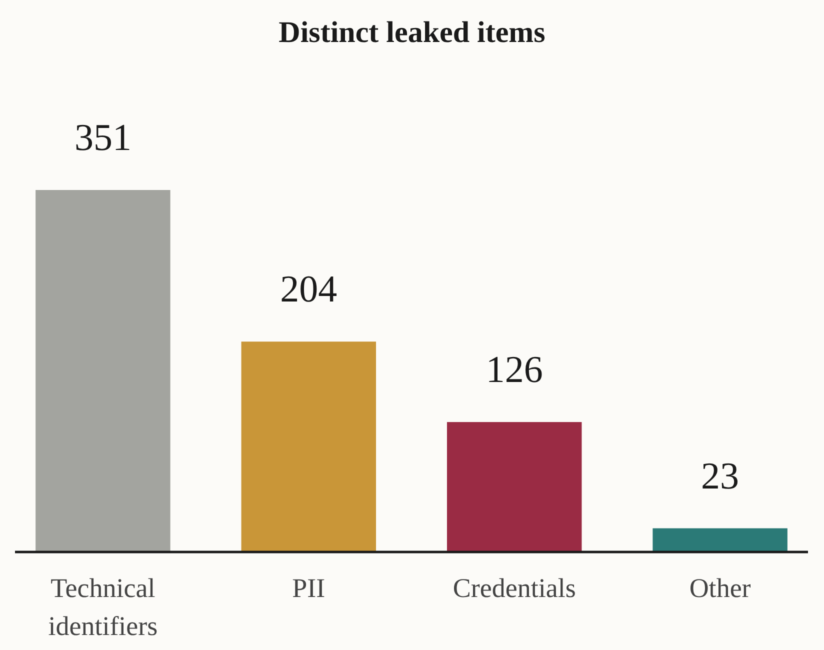 The width and height of the screenshot is (824, 650). What do you see at coordinates (103, 607) in the screenshot?
I see `x-tick-label: Technical identifiers` at bounding box center [103, 607].